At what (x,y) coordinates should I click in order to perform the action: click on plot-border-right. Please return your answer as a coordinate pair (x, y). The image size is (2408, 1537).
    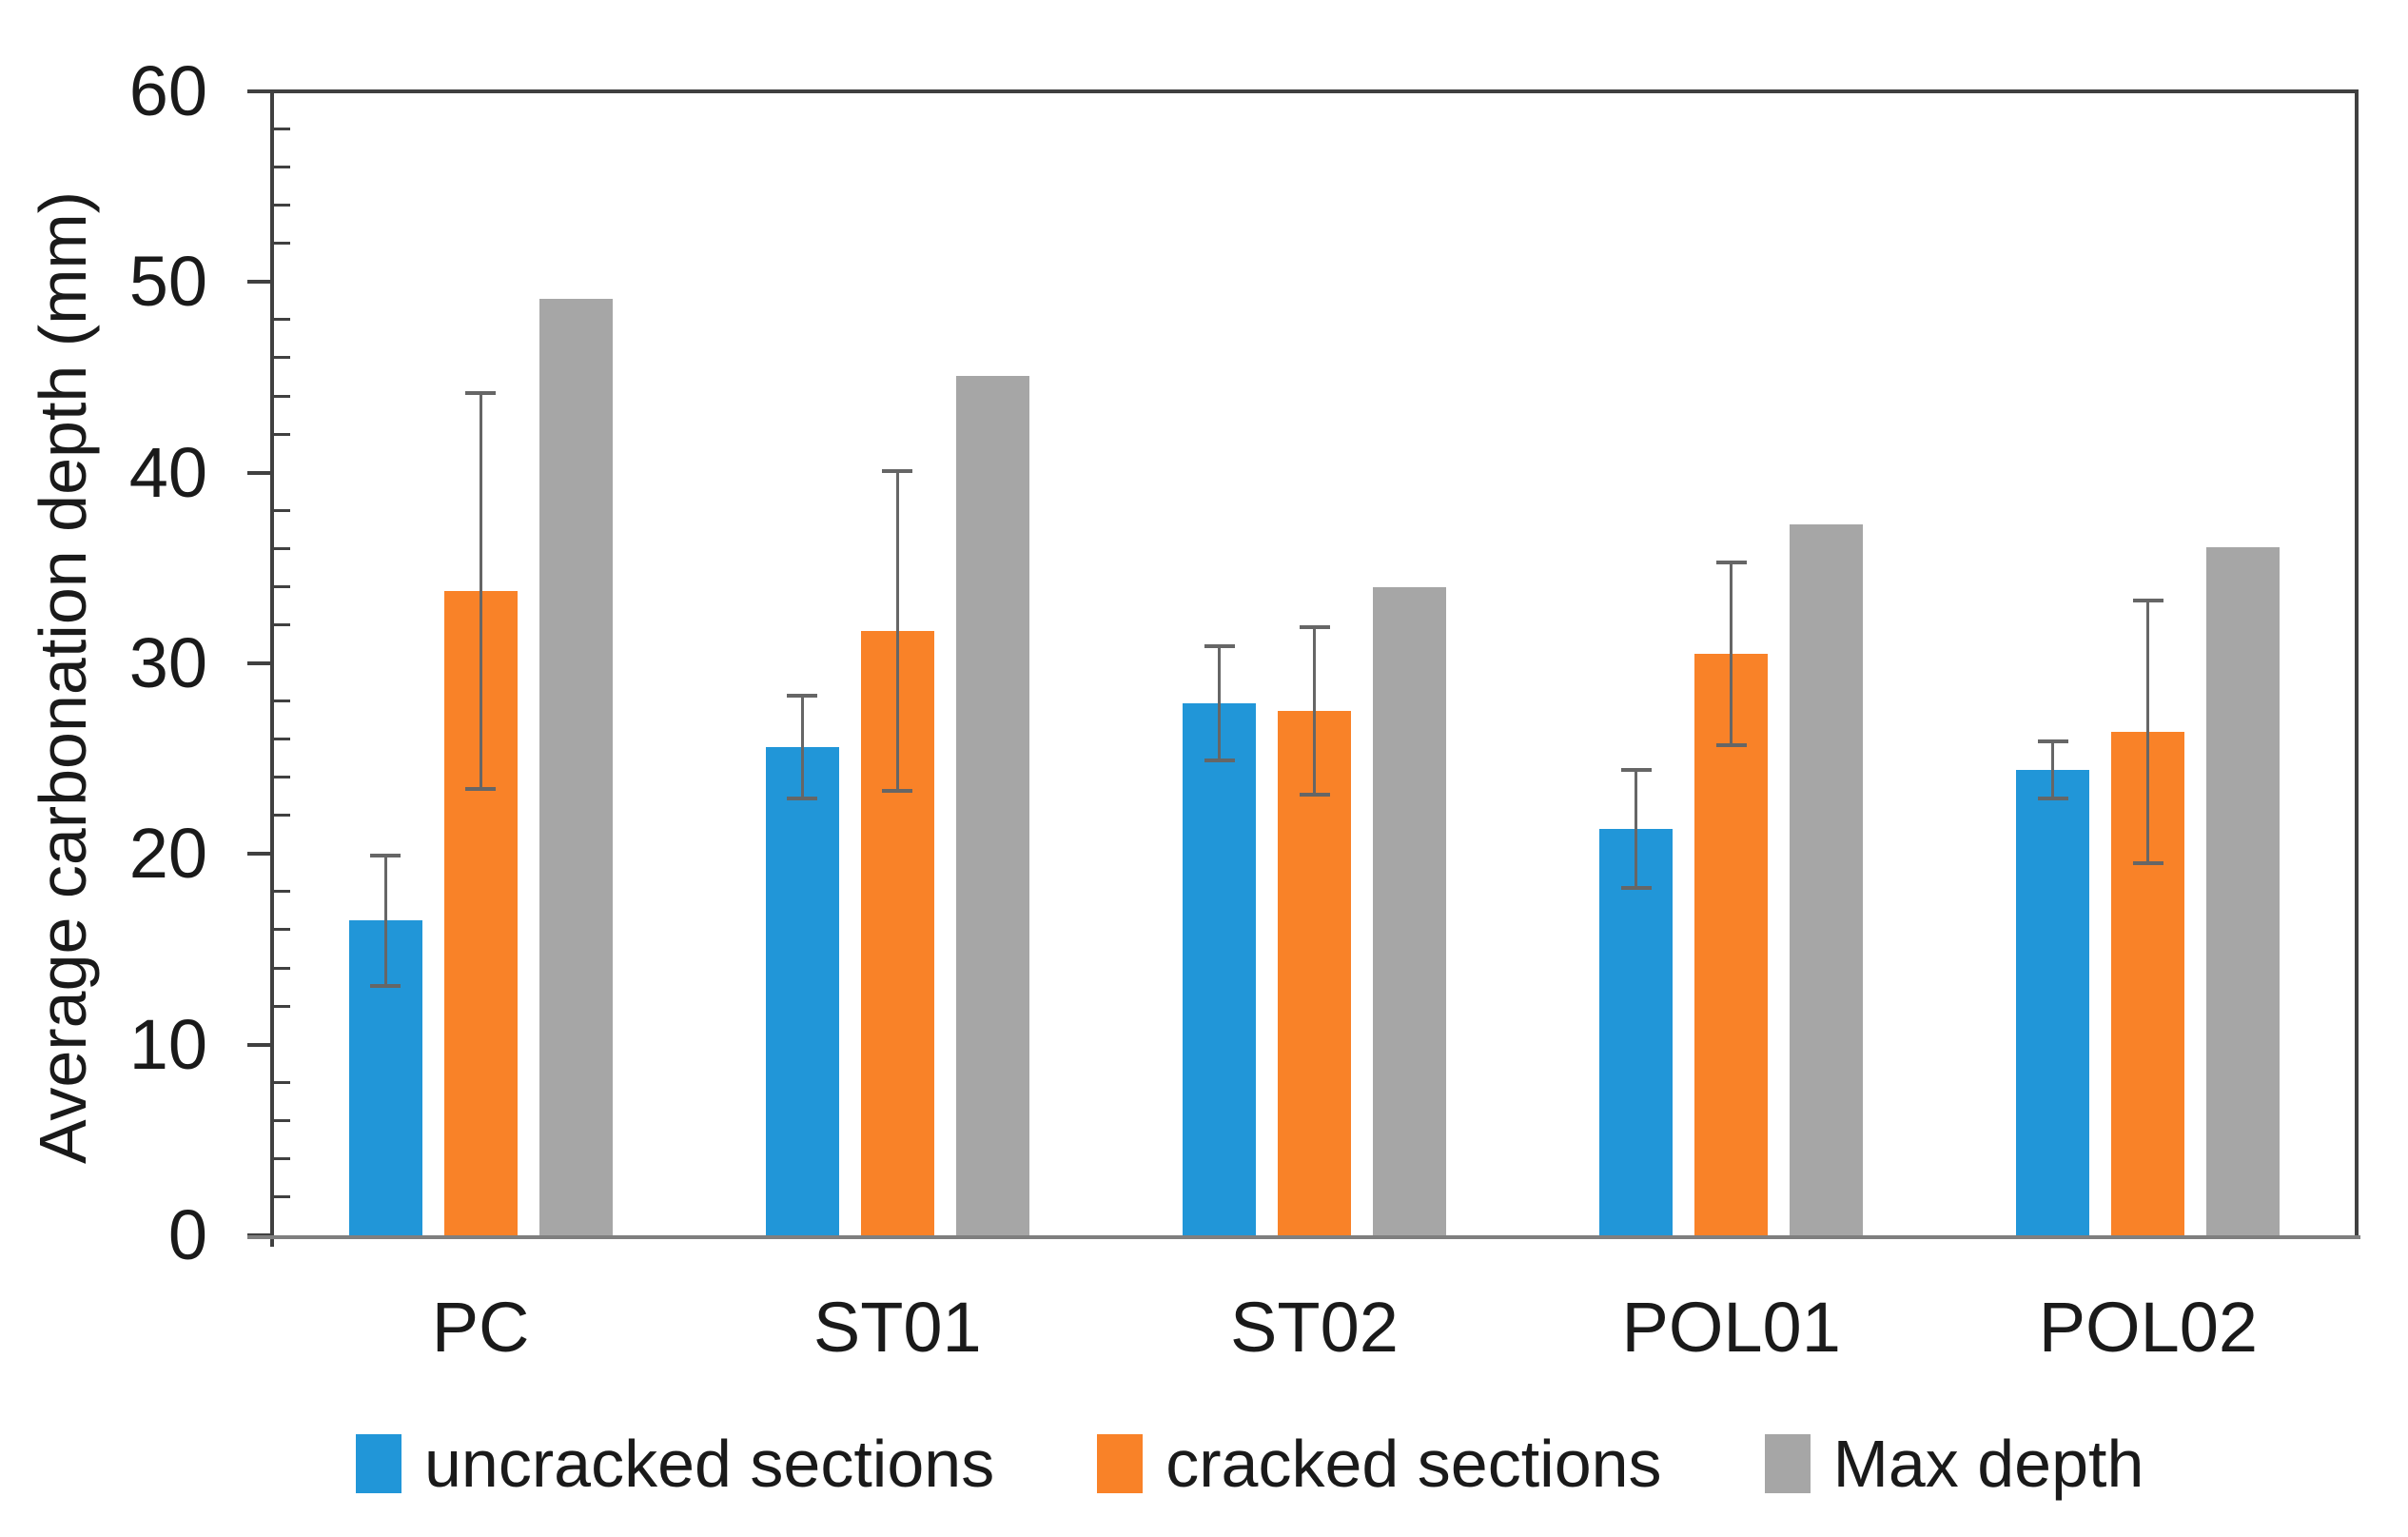
    Looking at the image, I should click on (2357, 663).